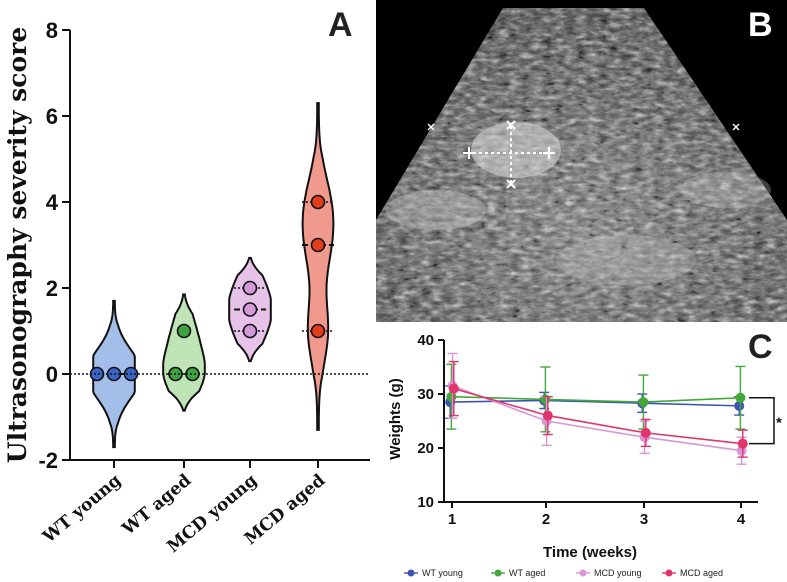 The image size is (787, 582). Describe the element at coordinates (52, 202) in the screenshot. I see `y-tick-label: 4` at that location.